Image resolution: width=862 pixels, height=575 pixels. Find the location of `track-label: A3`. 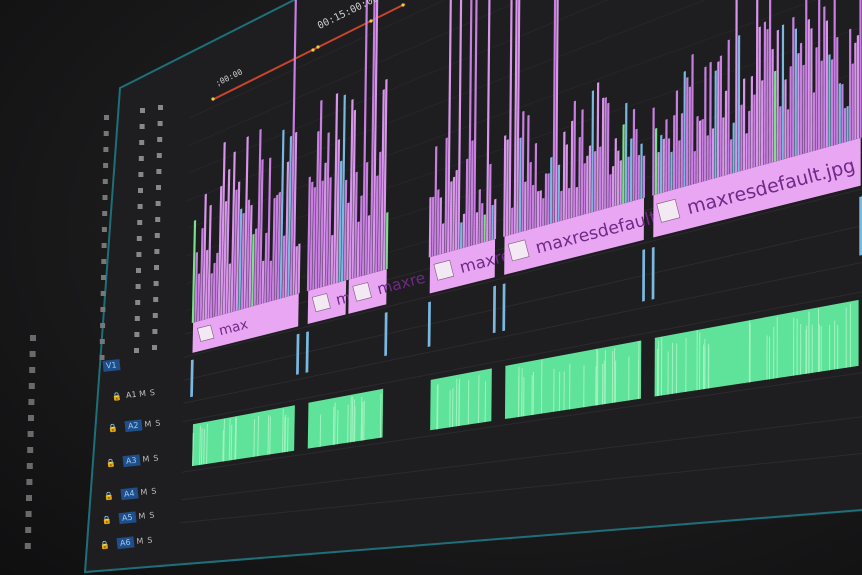

track-label: A3 is located at coordinates (131, 461).